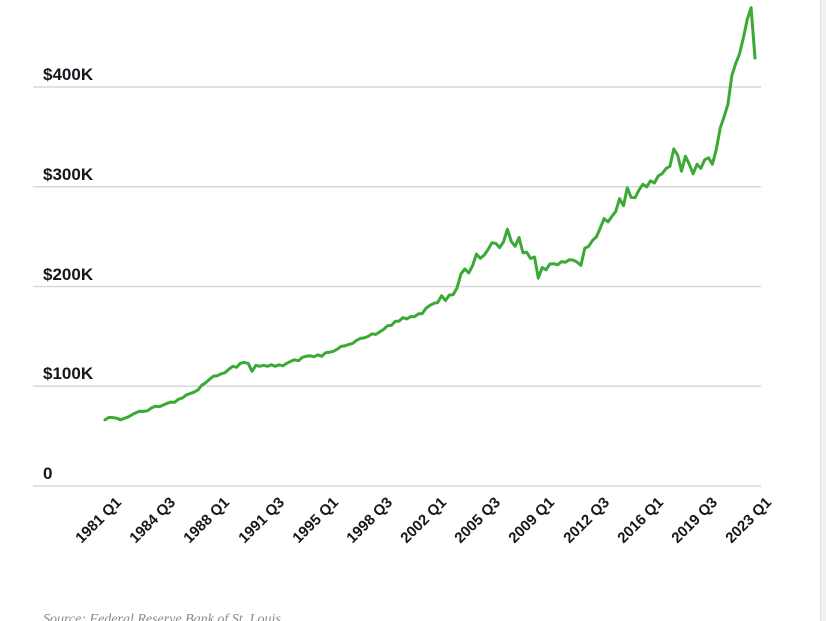 This screenshot has width=826, height=621. Describe the element at coordinates (68, 74) in the screenshot. I see `y-axis-label: $400K` at that location.